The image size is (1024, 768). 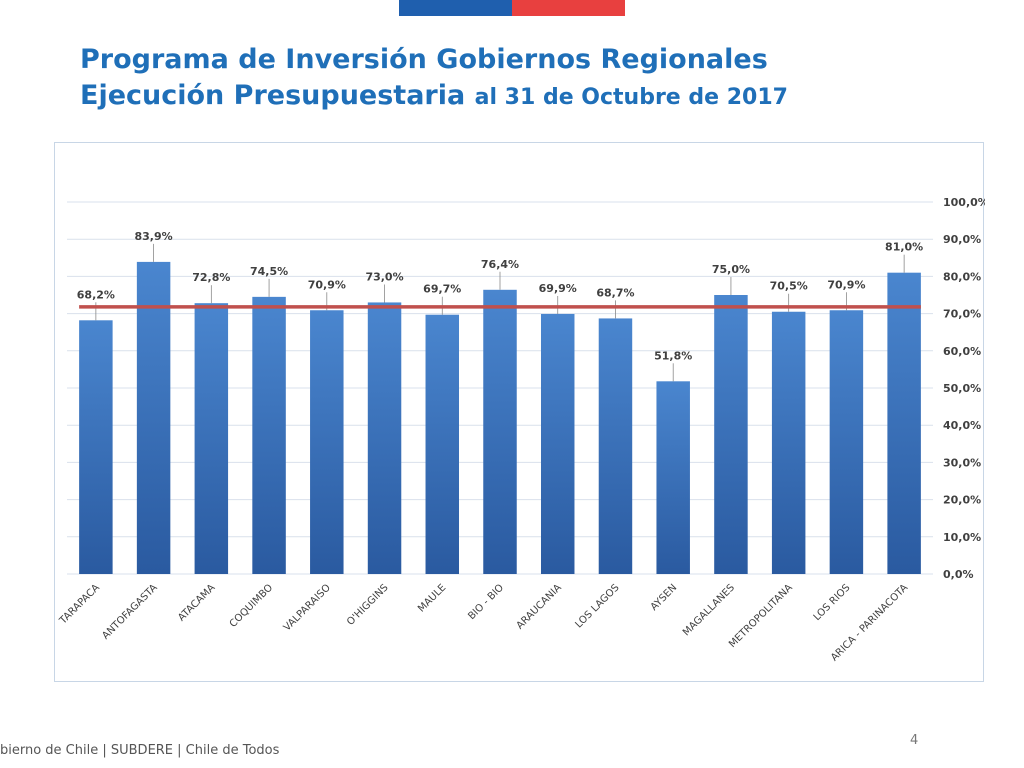 What do you see at coordinates (96, 294) in the screenshot?
I see `data-label: 68,2%` at bounding box center [96, 294].